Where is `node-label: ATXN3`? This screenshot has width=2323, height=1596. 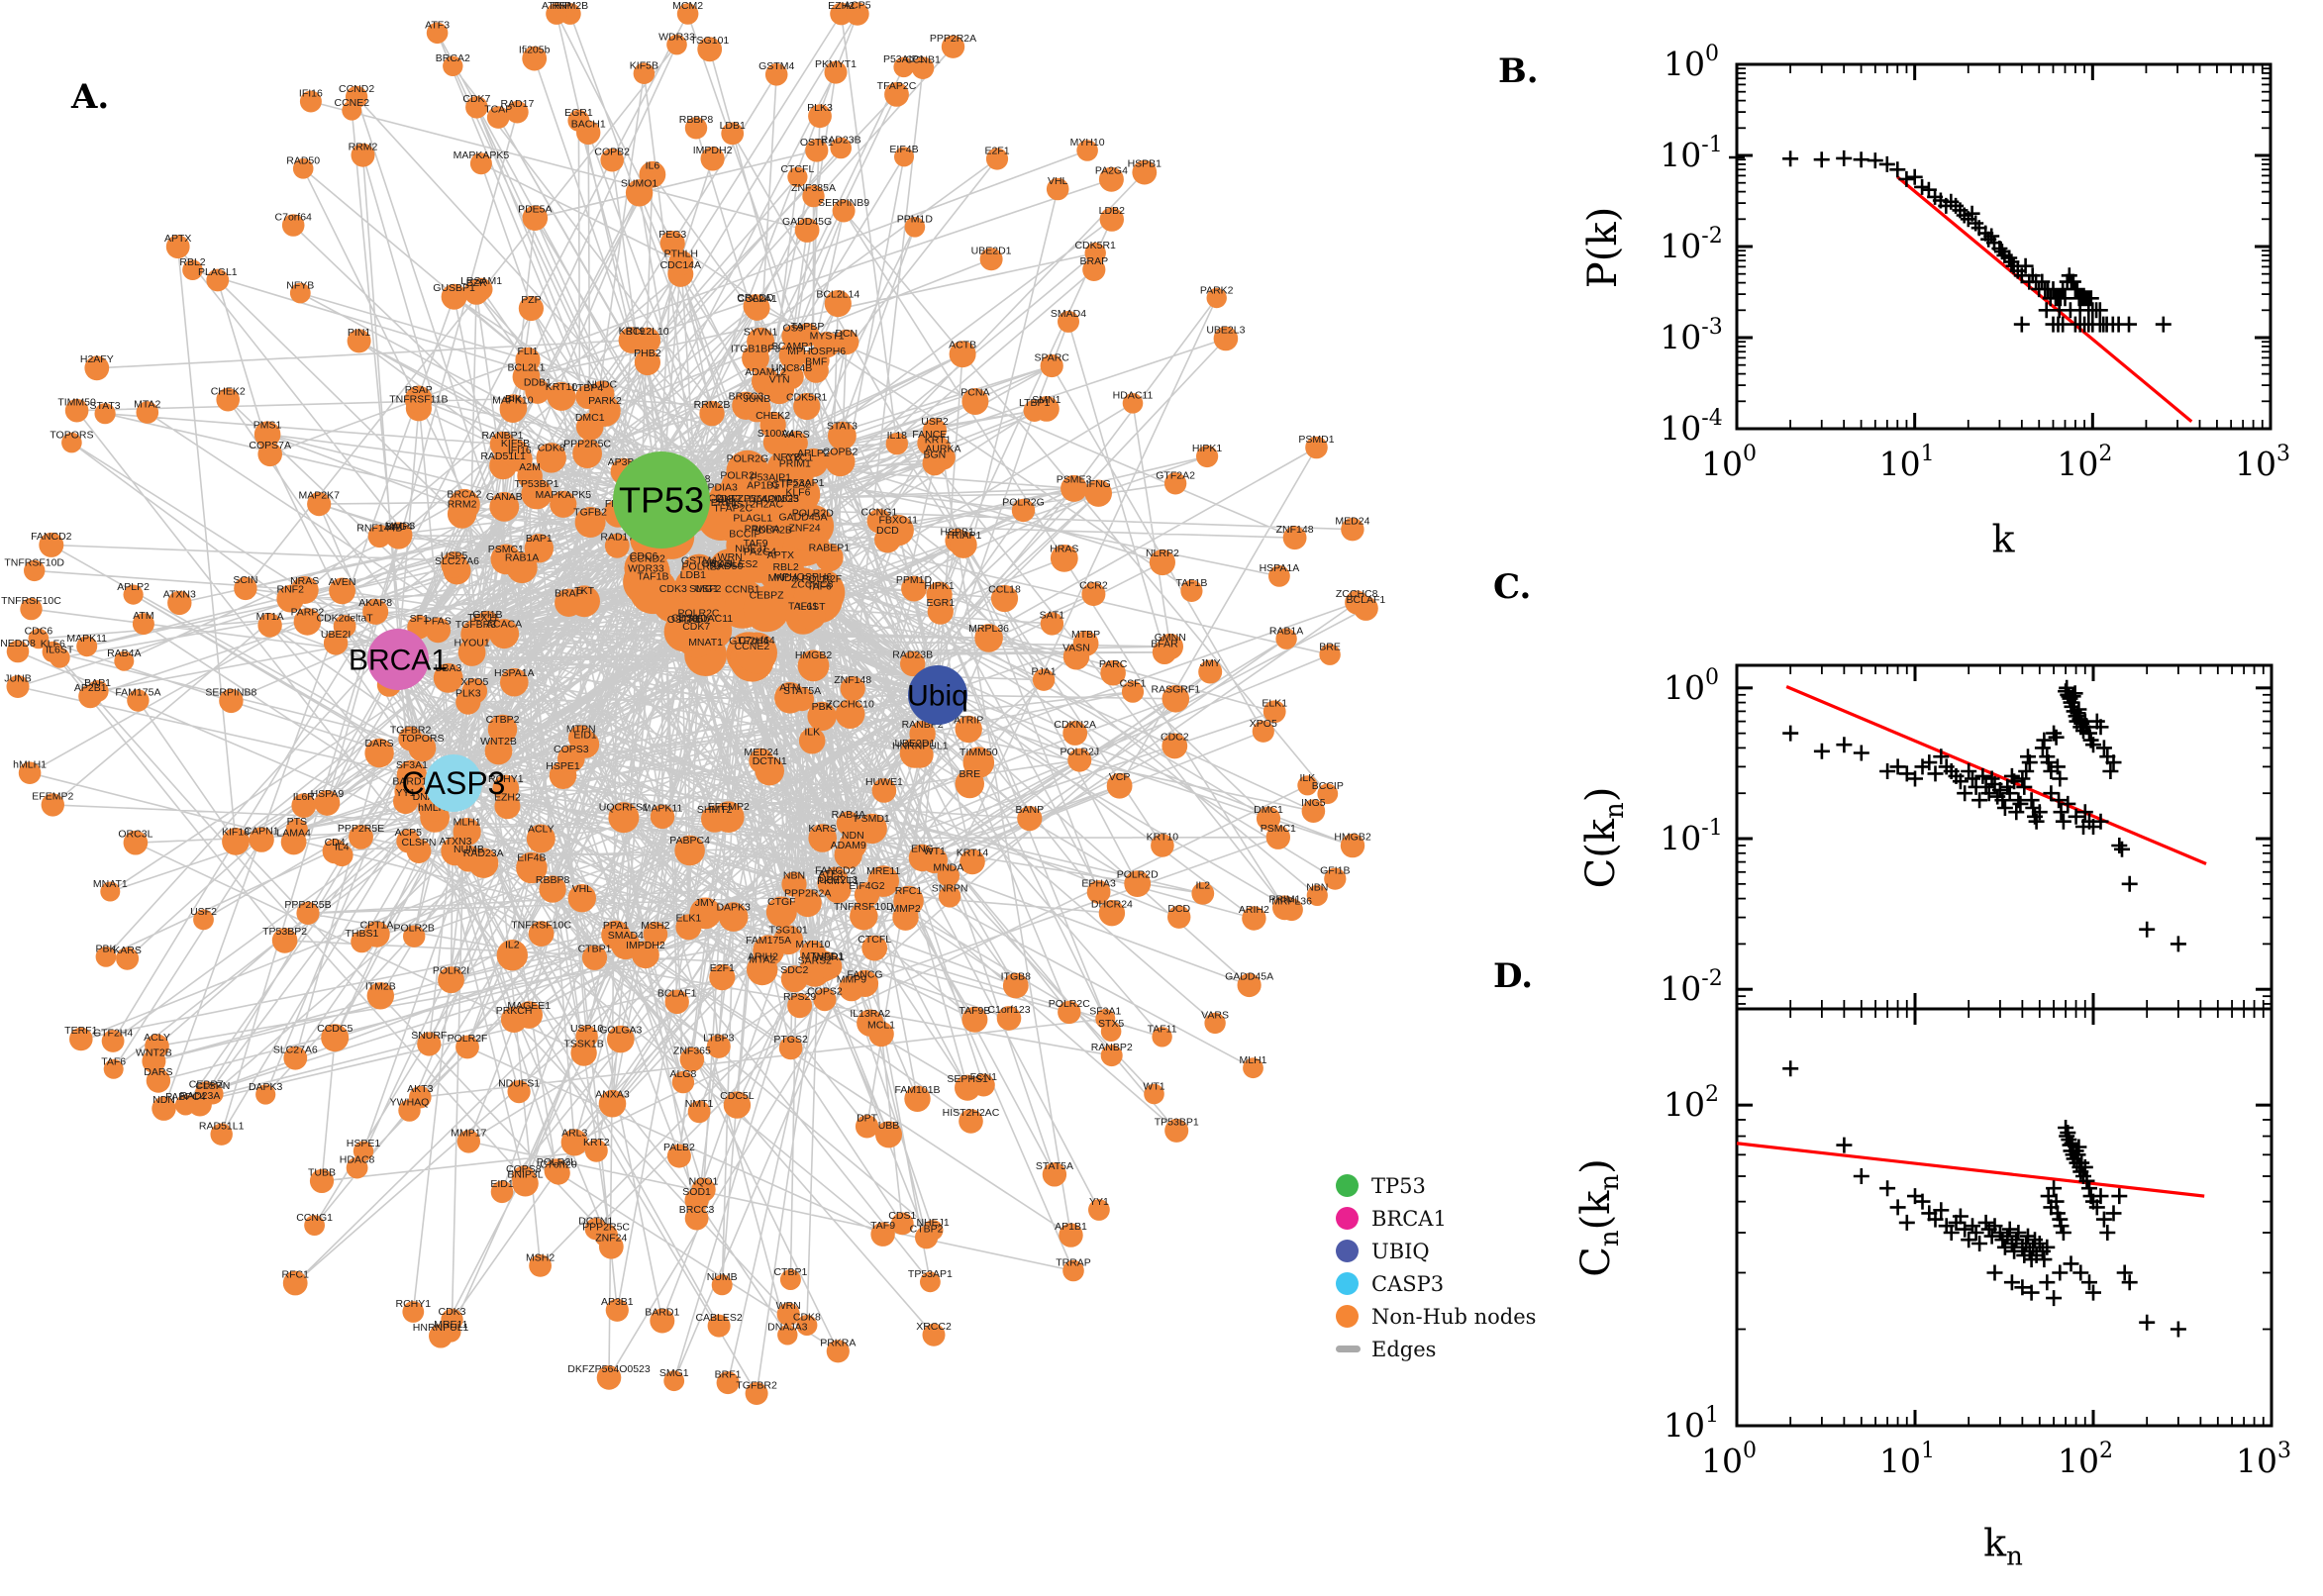 node-label: ATXN3 is located at coordinates (179, 594).